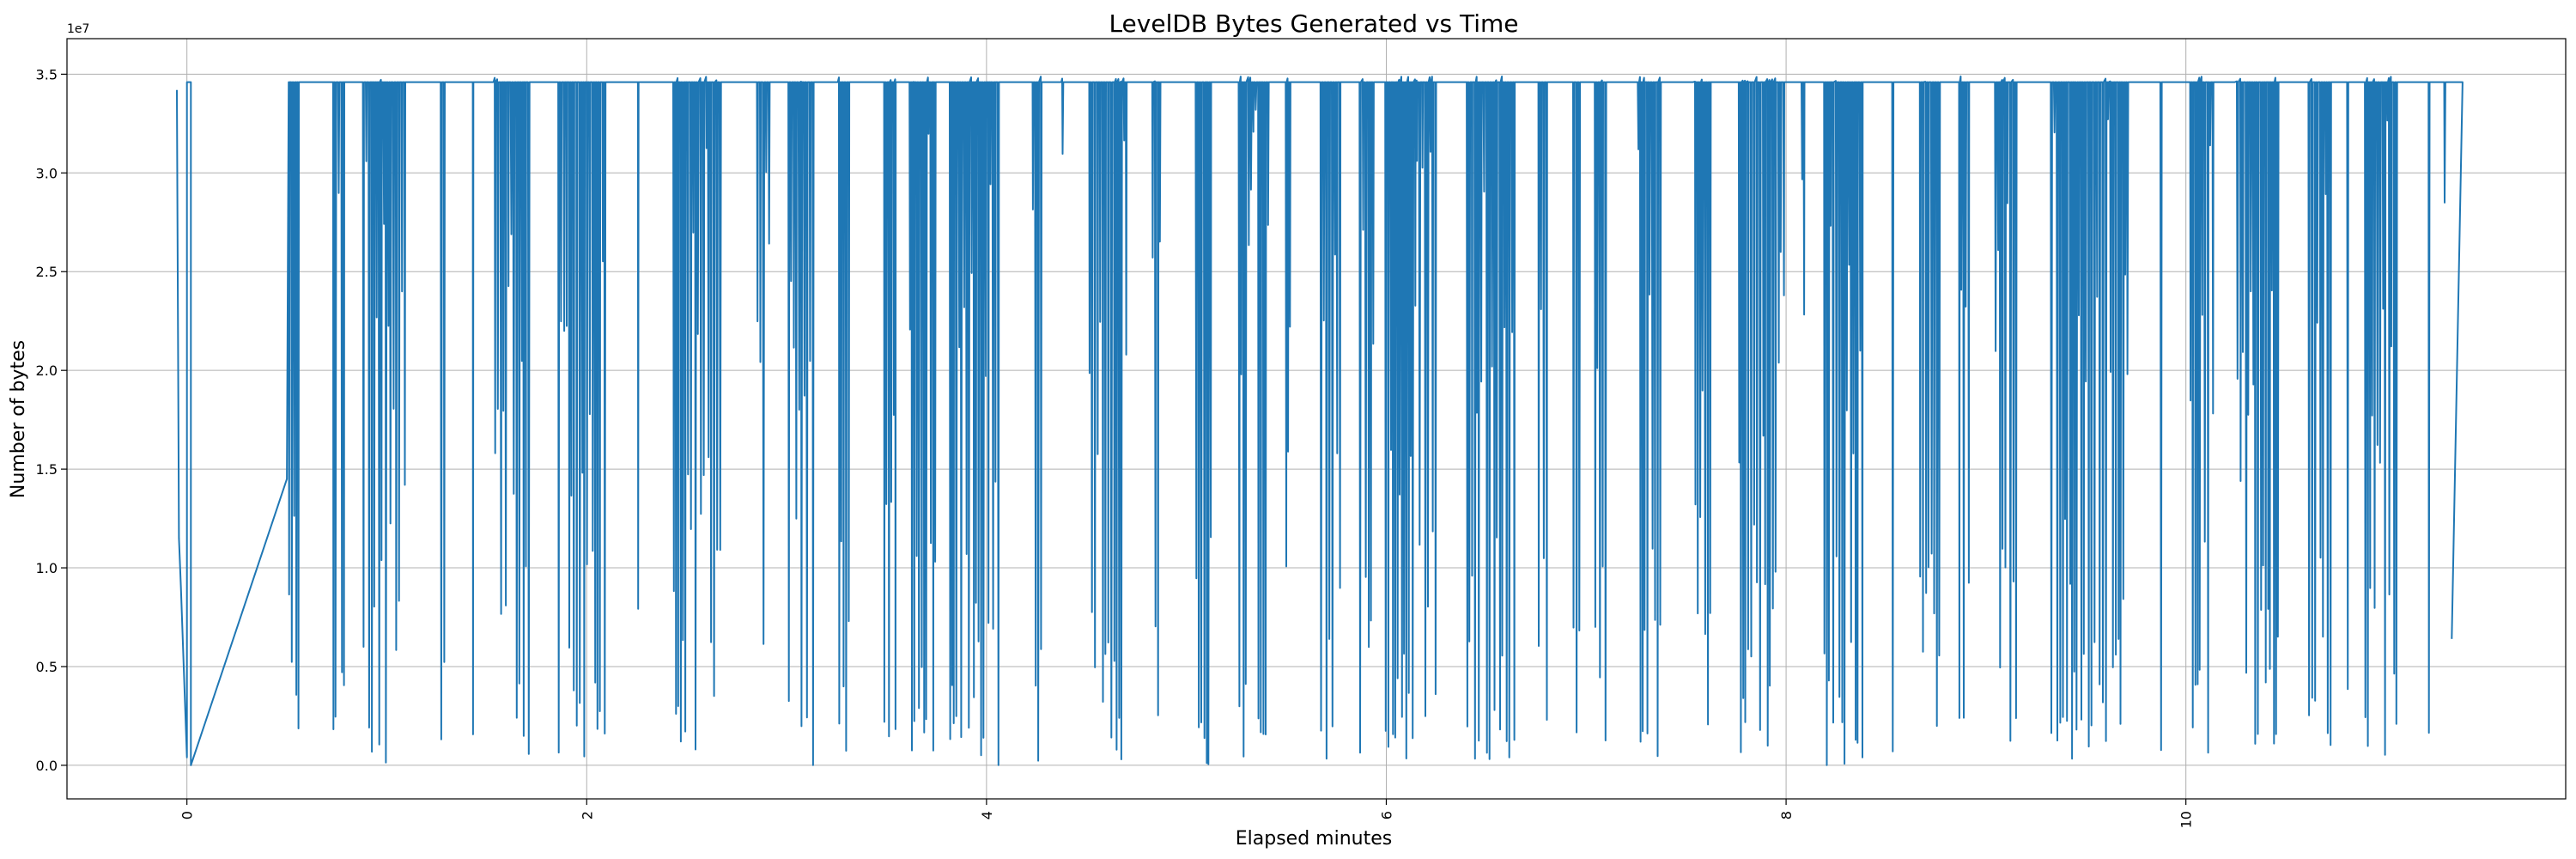 The image size is (2576, 859). Describe the element at coordinates (987, 815) in the screenshot. I see `x-tick-label: 4` at that location.